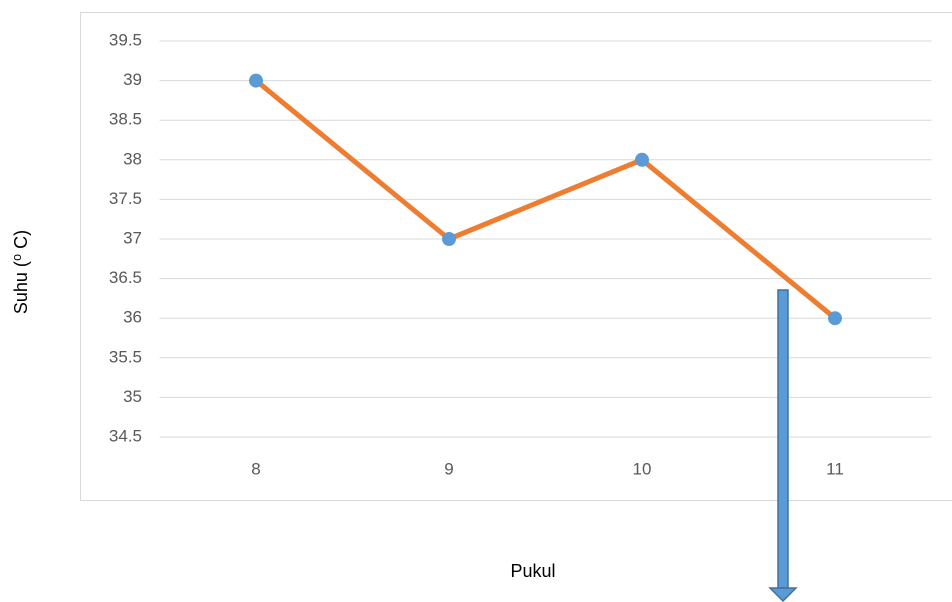  What do you see at coordinates (255, 468) in the screenshot?
I see `x-tick-label: 8` at bounding box center [255, 468].